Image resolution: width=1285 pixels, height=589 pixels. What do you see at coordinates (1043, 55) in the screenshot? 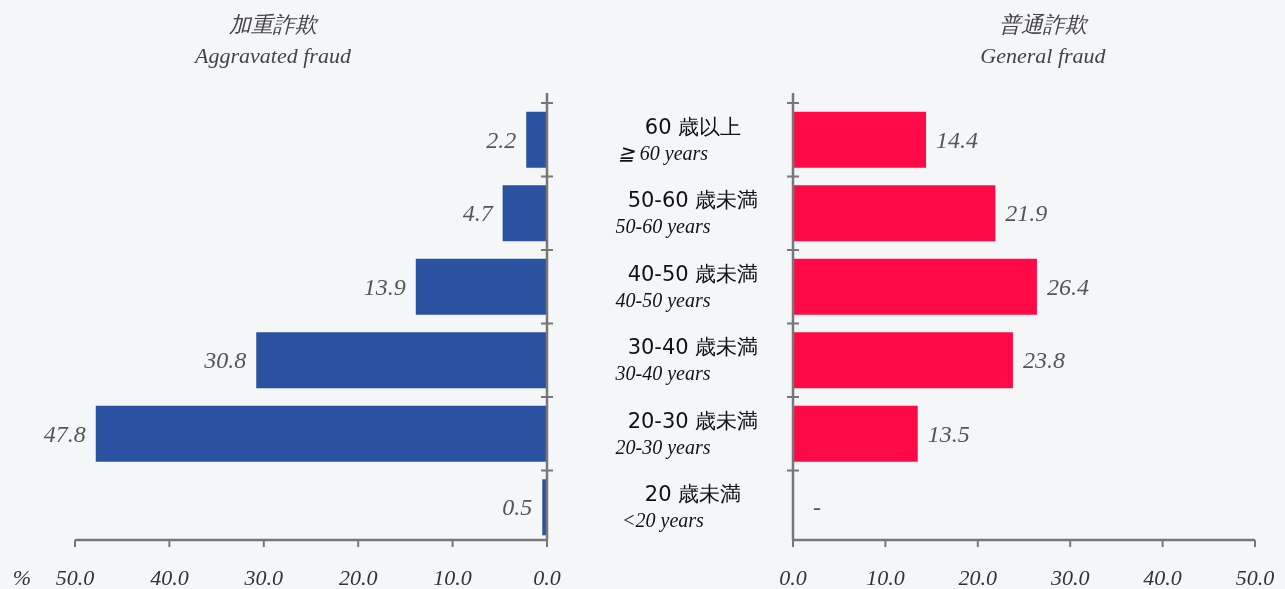
I see `chart-subtitle: General fraud` at bounding box center [1043, 55].